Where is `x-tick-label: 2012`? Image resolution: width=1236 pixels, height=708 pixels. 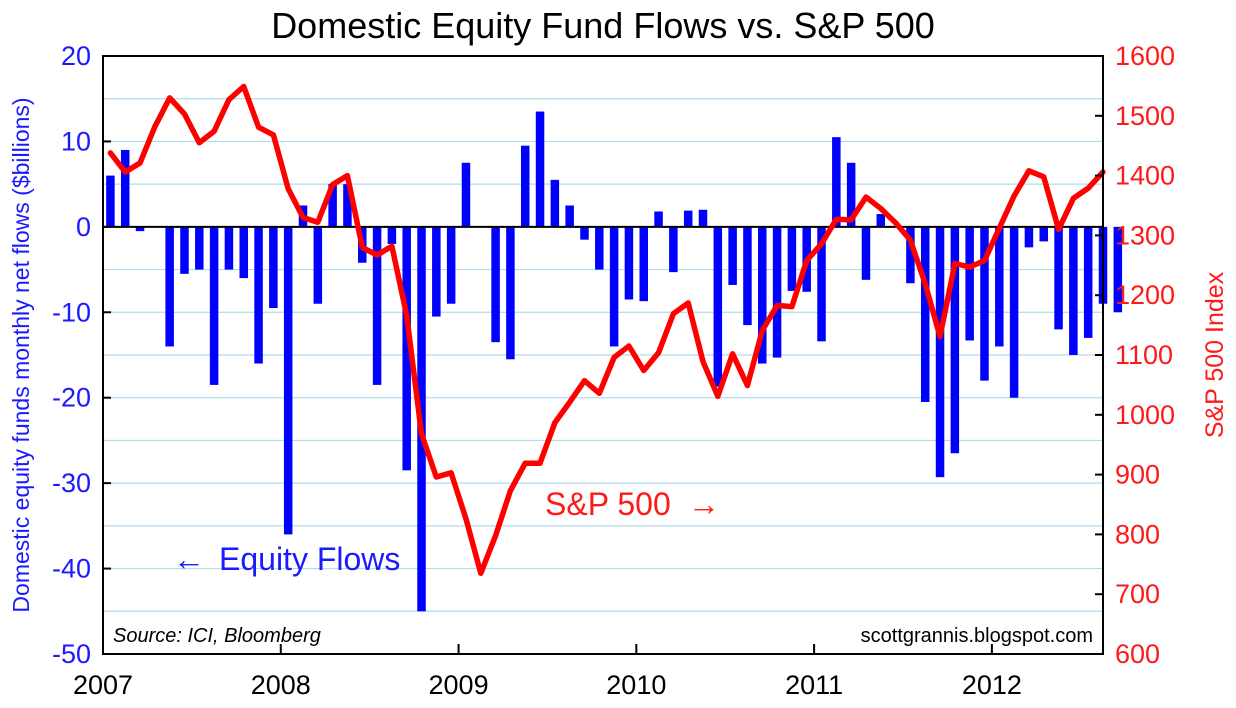
x-tick-label: 2012 is located at coordinates (992, 685).